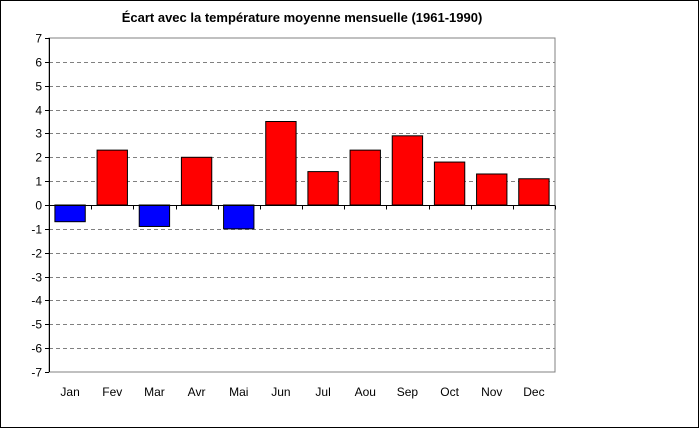  Describe the element at coordinates (38, 182) in the screenshot. I see `y-tick-label: 1` at that location.